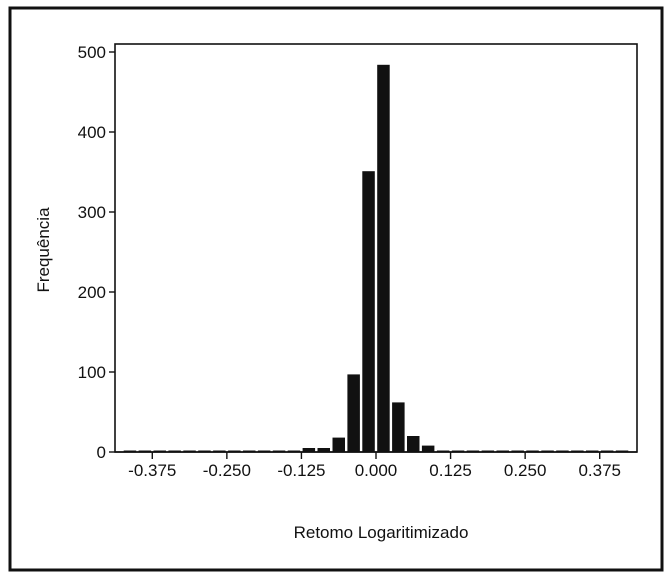 The image size is (666, 573). I want to click on x-tick-label: 0.375, so click(599, 470).